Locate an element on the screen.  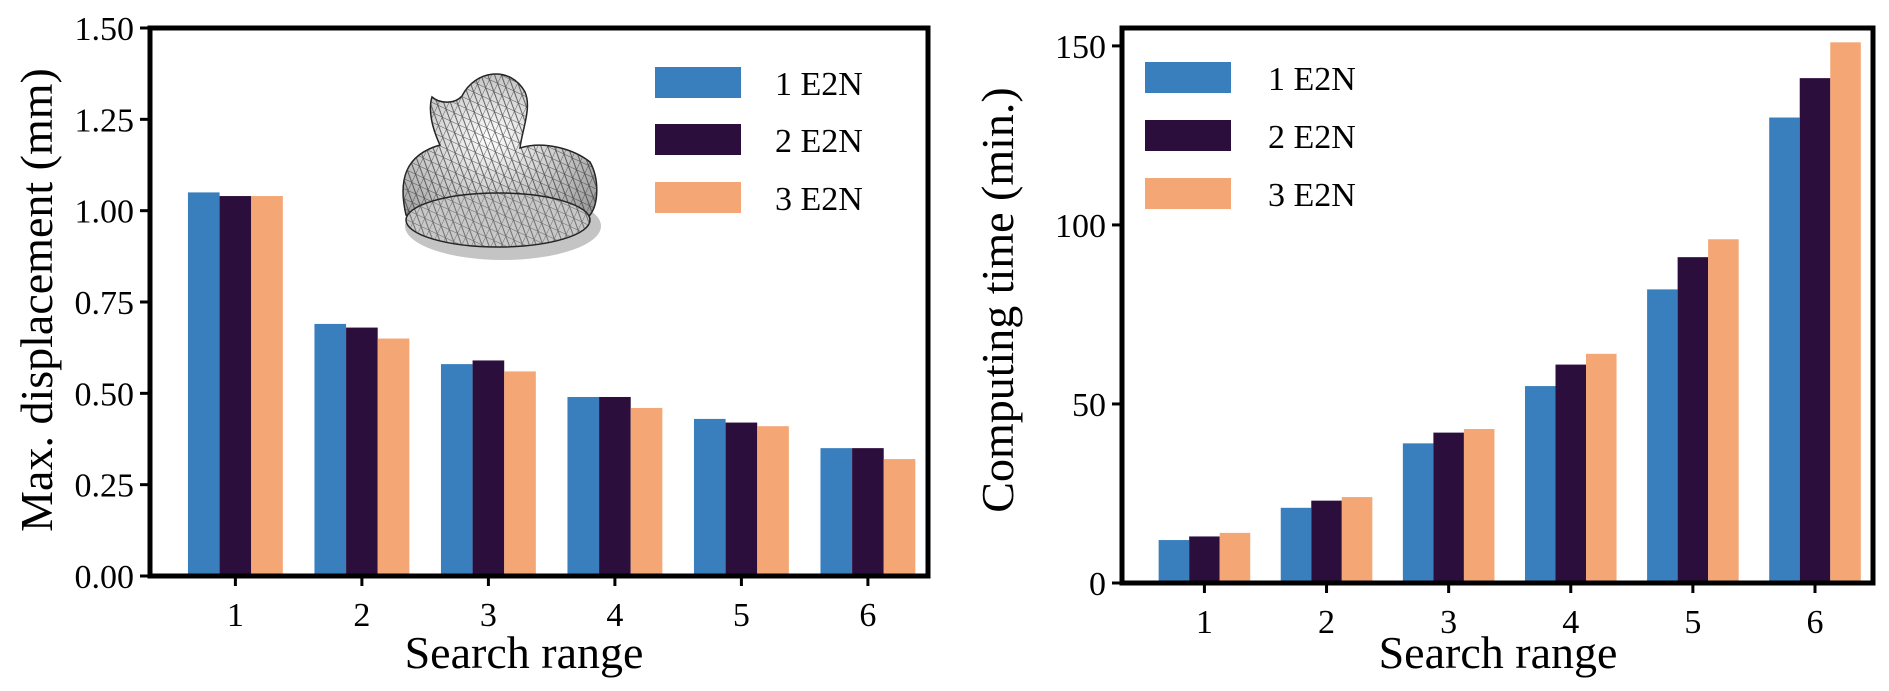
y-axis-title: Computing time (min.) is located at coordinates (997, 299).